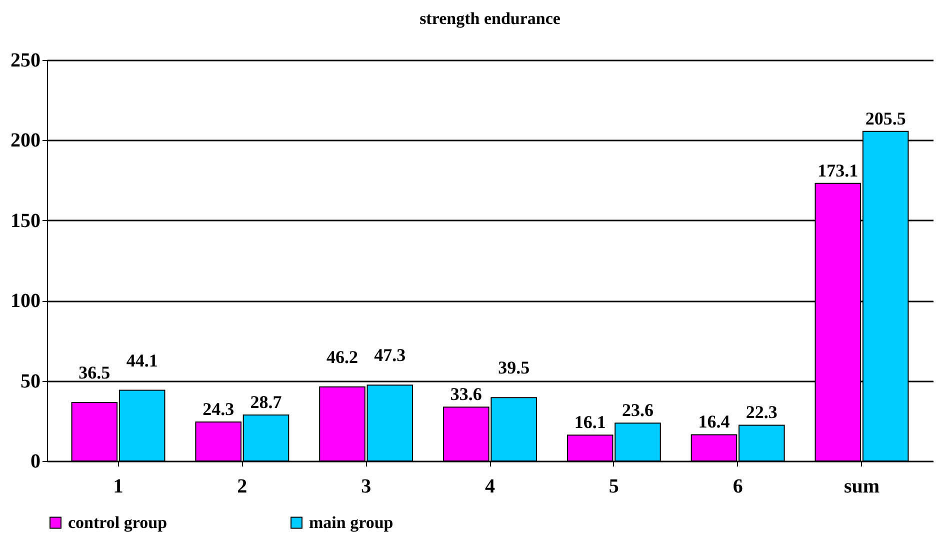 The image size is (945, 539). Describe the element at coordinates (266, 402) in the screenshot. I see `data-label: 28.7` at that location.